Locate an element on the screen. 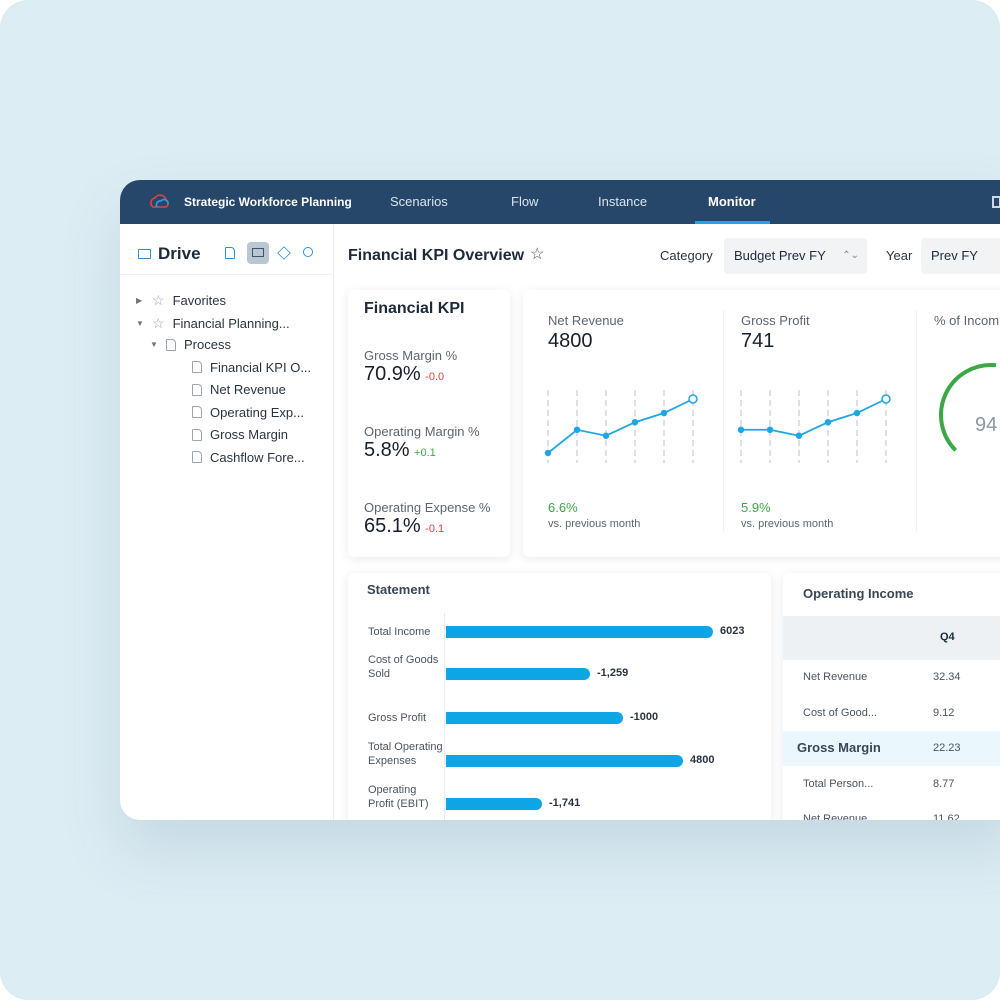 The height and width of the screenshot is (1000, 1000). gauge is located at coordinates (968, 407).